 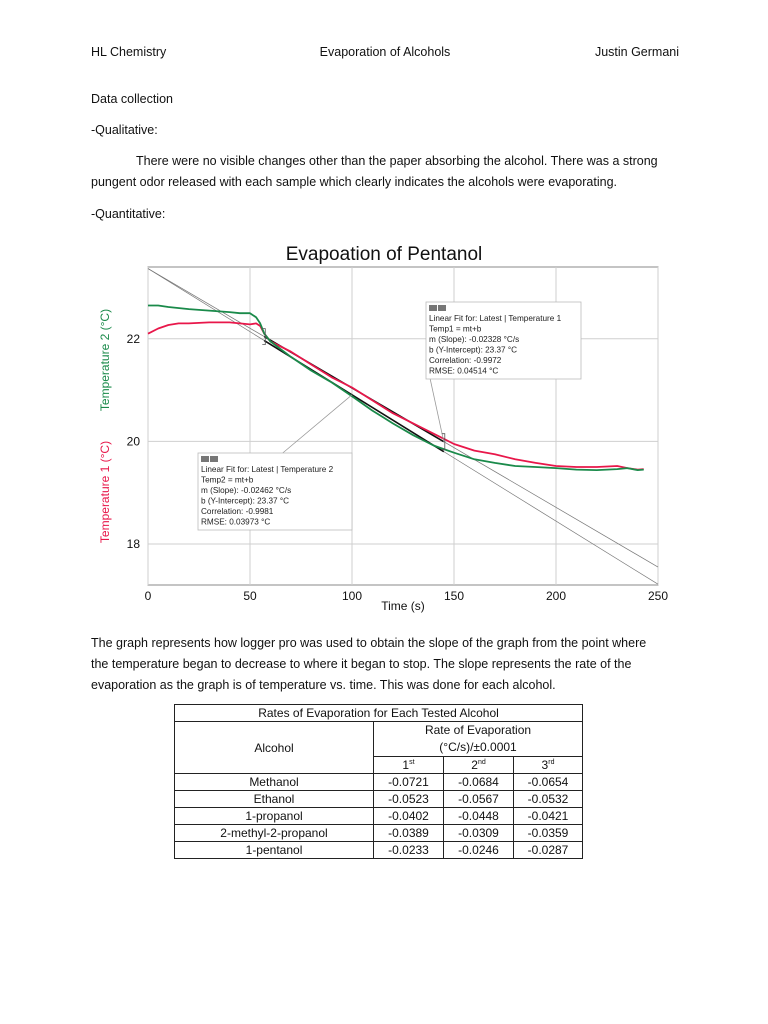 I want to click on table-row: Ethanol -0.0523 -0.0567 -0.0532, so click(x=379, y=799).